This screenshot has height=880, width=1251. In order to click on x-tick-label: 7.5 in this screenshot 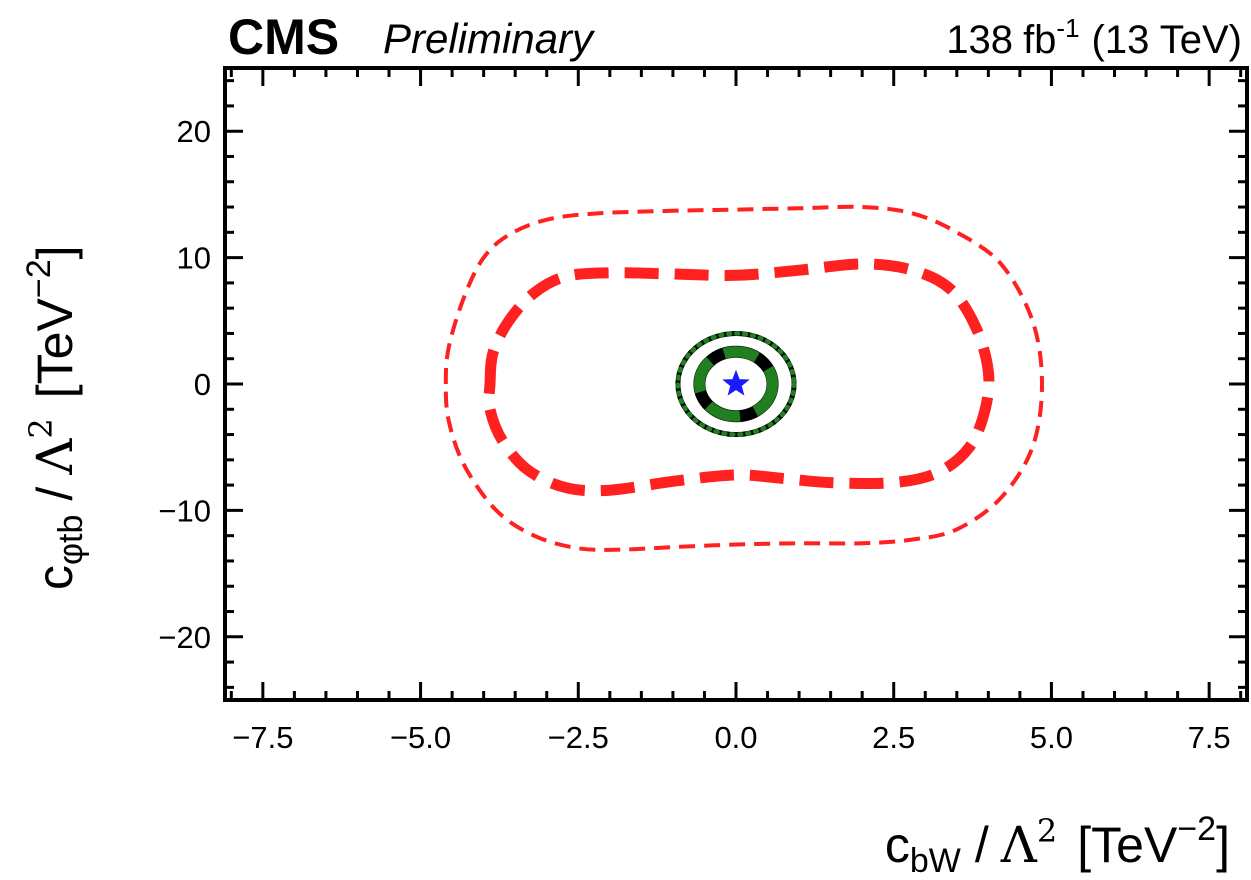, I will do `click(1209, 737)`.